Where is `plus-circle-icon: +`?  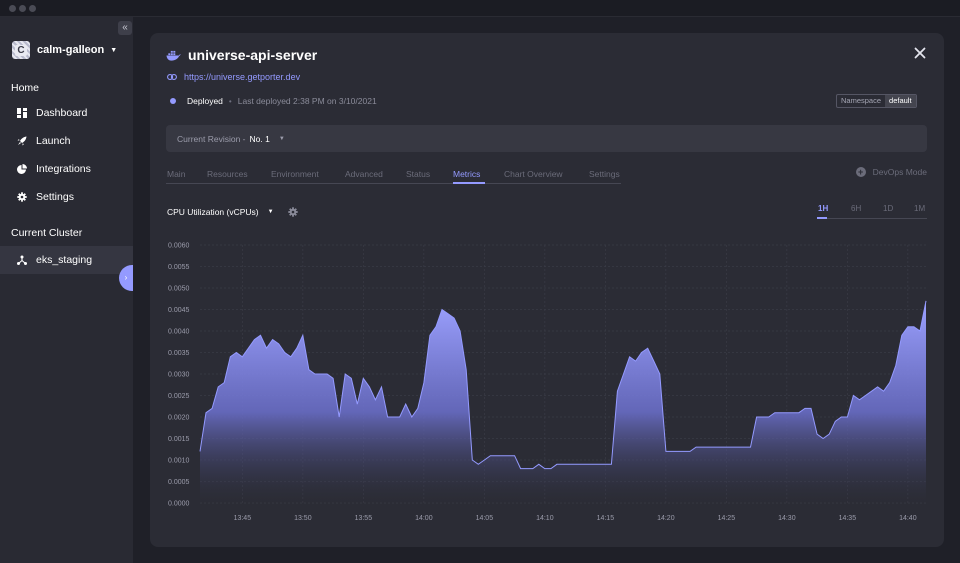 plus-circle-icon: + is located at coordinates (860, 172).